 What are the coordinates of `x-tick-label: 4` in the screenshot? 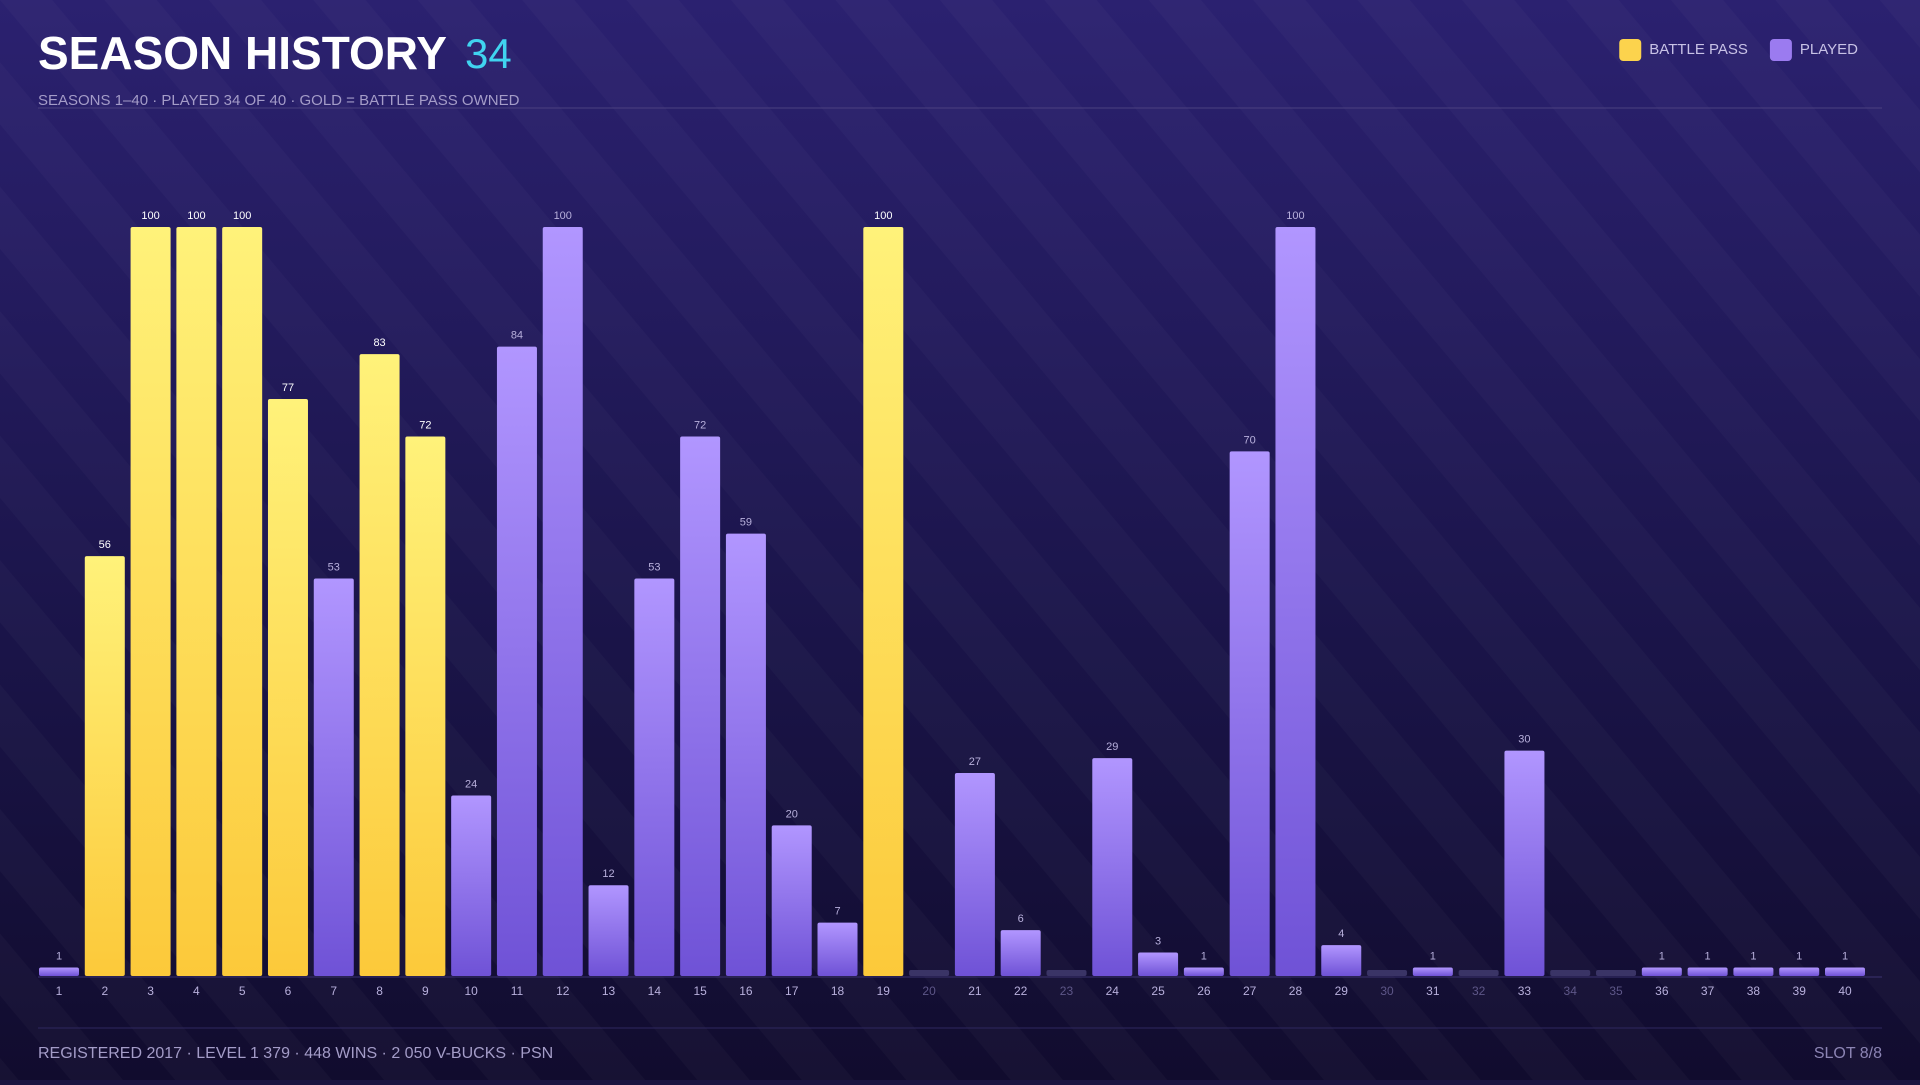 It's located at (196, 991).